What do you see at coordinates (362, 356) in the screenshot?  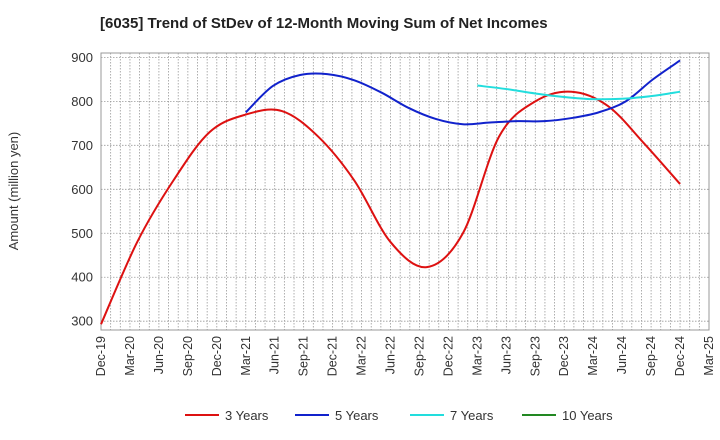 I see `x-tick-label: Mar-22` at bounding box center [362, 356].